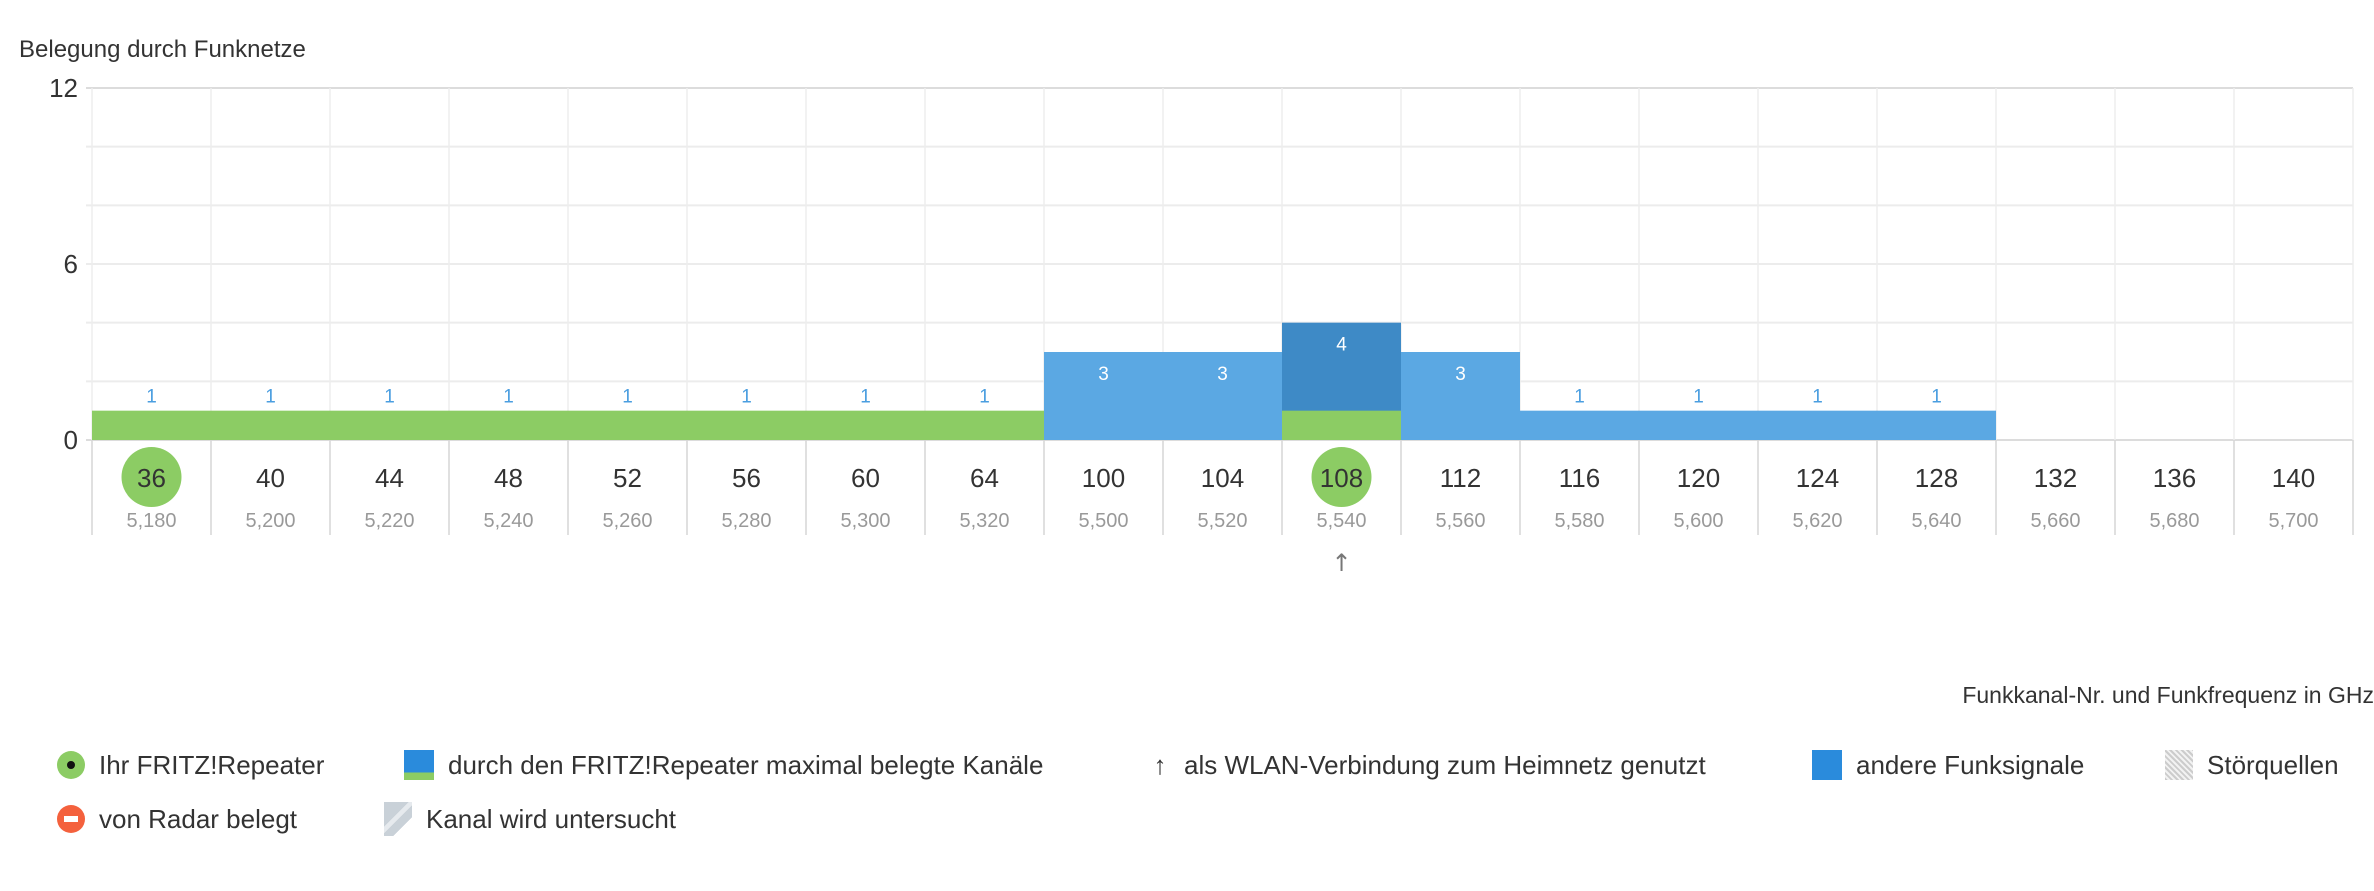  Describe the element at coordinates (2293, 521) in the screenshot. I see `frequency-label: 5,700` at that location.